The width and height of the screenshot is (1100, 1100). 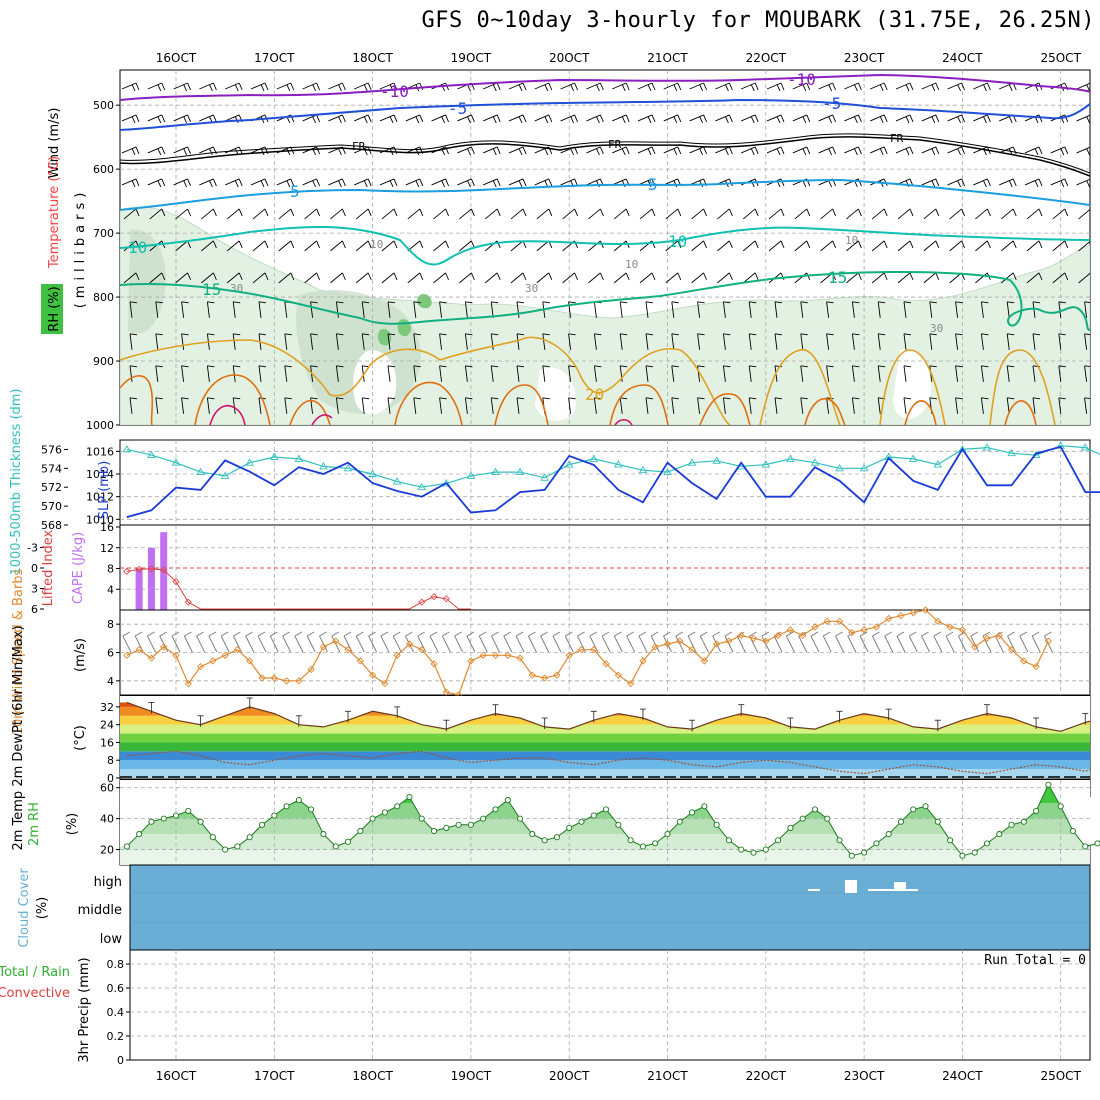 What do you see at coordinates (897, 138) in the screenshot?
I see `freezing-label: FR` at bounding box center [897, 138].